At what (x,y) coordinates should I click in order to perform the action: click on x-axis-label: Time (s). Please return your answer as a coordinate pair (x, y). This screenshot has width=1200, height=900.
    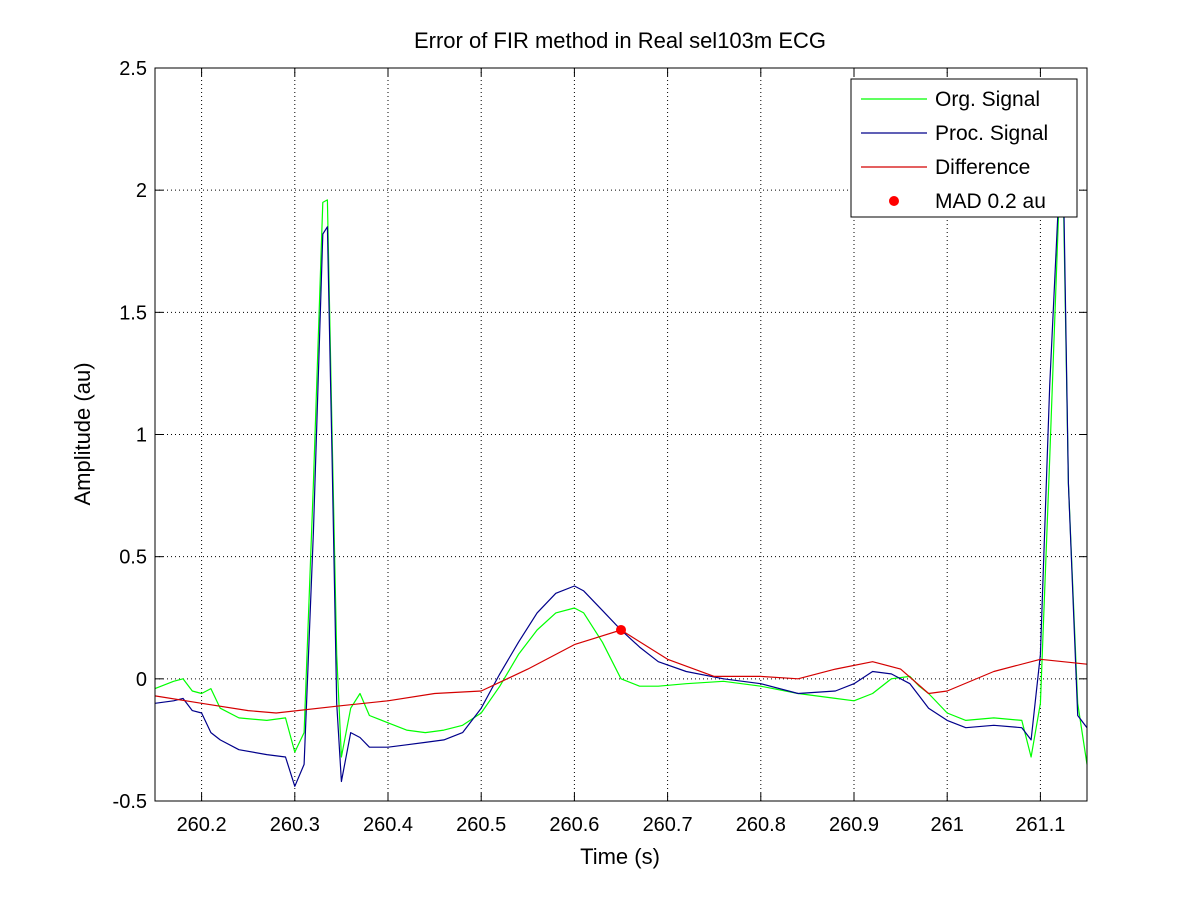
    Looking at the image, I should click on (620, 856).